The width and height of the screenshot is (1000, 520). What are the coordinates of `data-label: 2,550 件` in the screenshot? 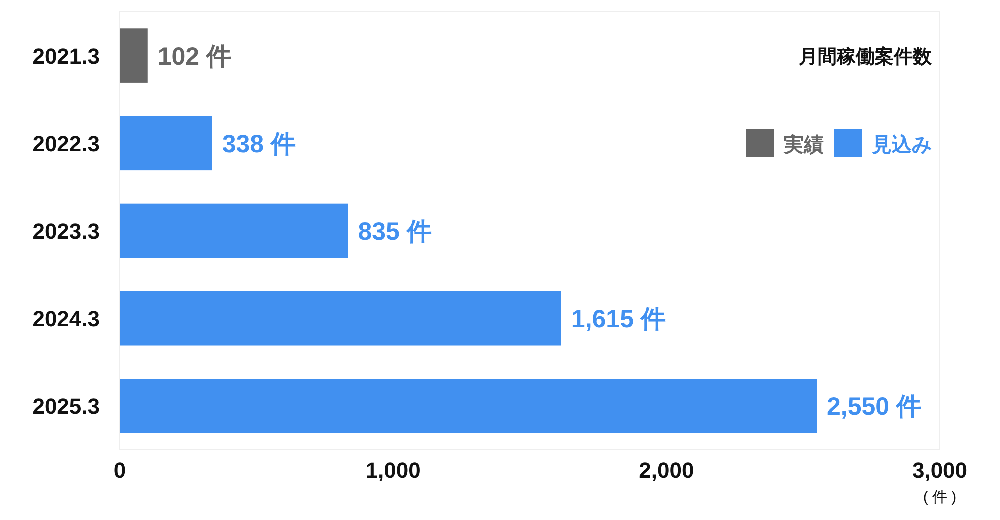 It's located at (874, 407).